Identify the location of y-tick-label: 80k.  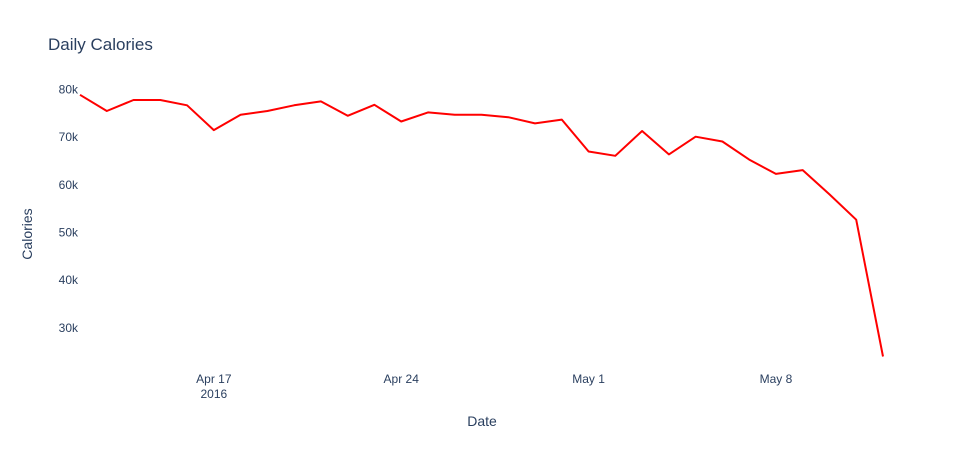
(69, 90).